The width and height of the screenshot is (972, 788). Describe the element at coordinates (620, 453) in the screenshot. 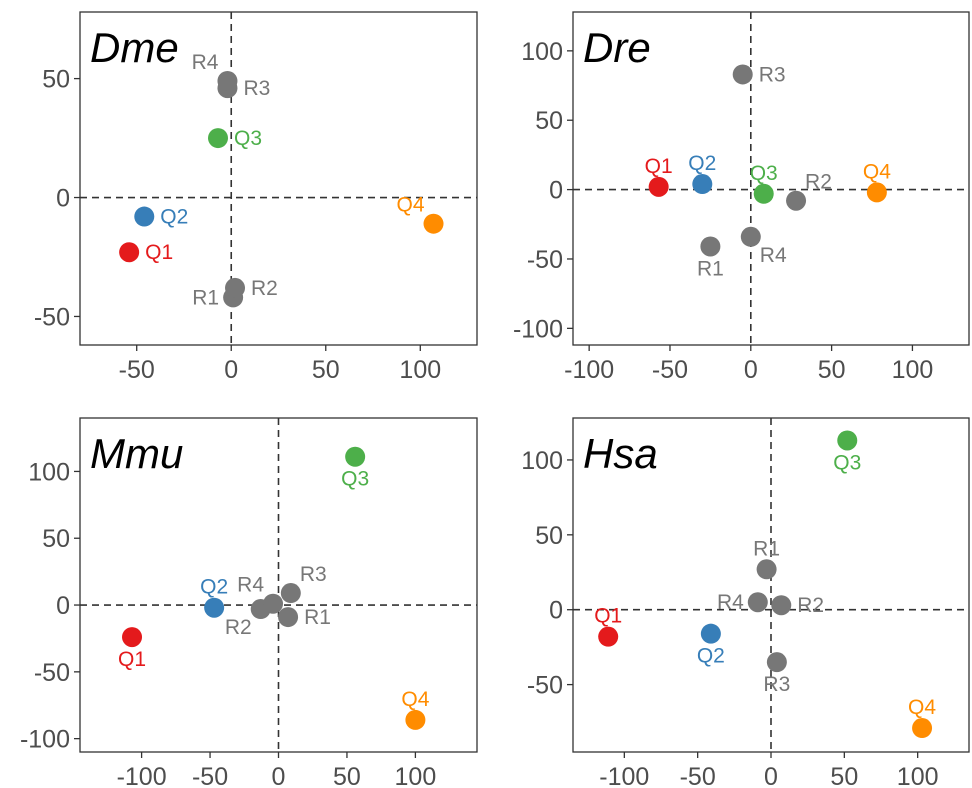

I see `panel-title: Hsa` at that location.